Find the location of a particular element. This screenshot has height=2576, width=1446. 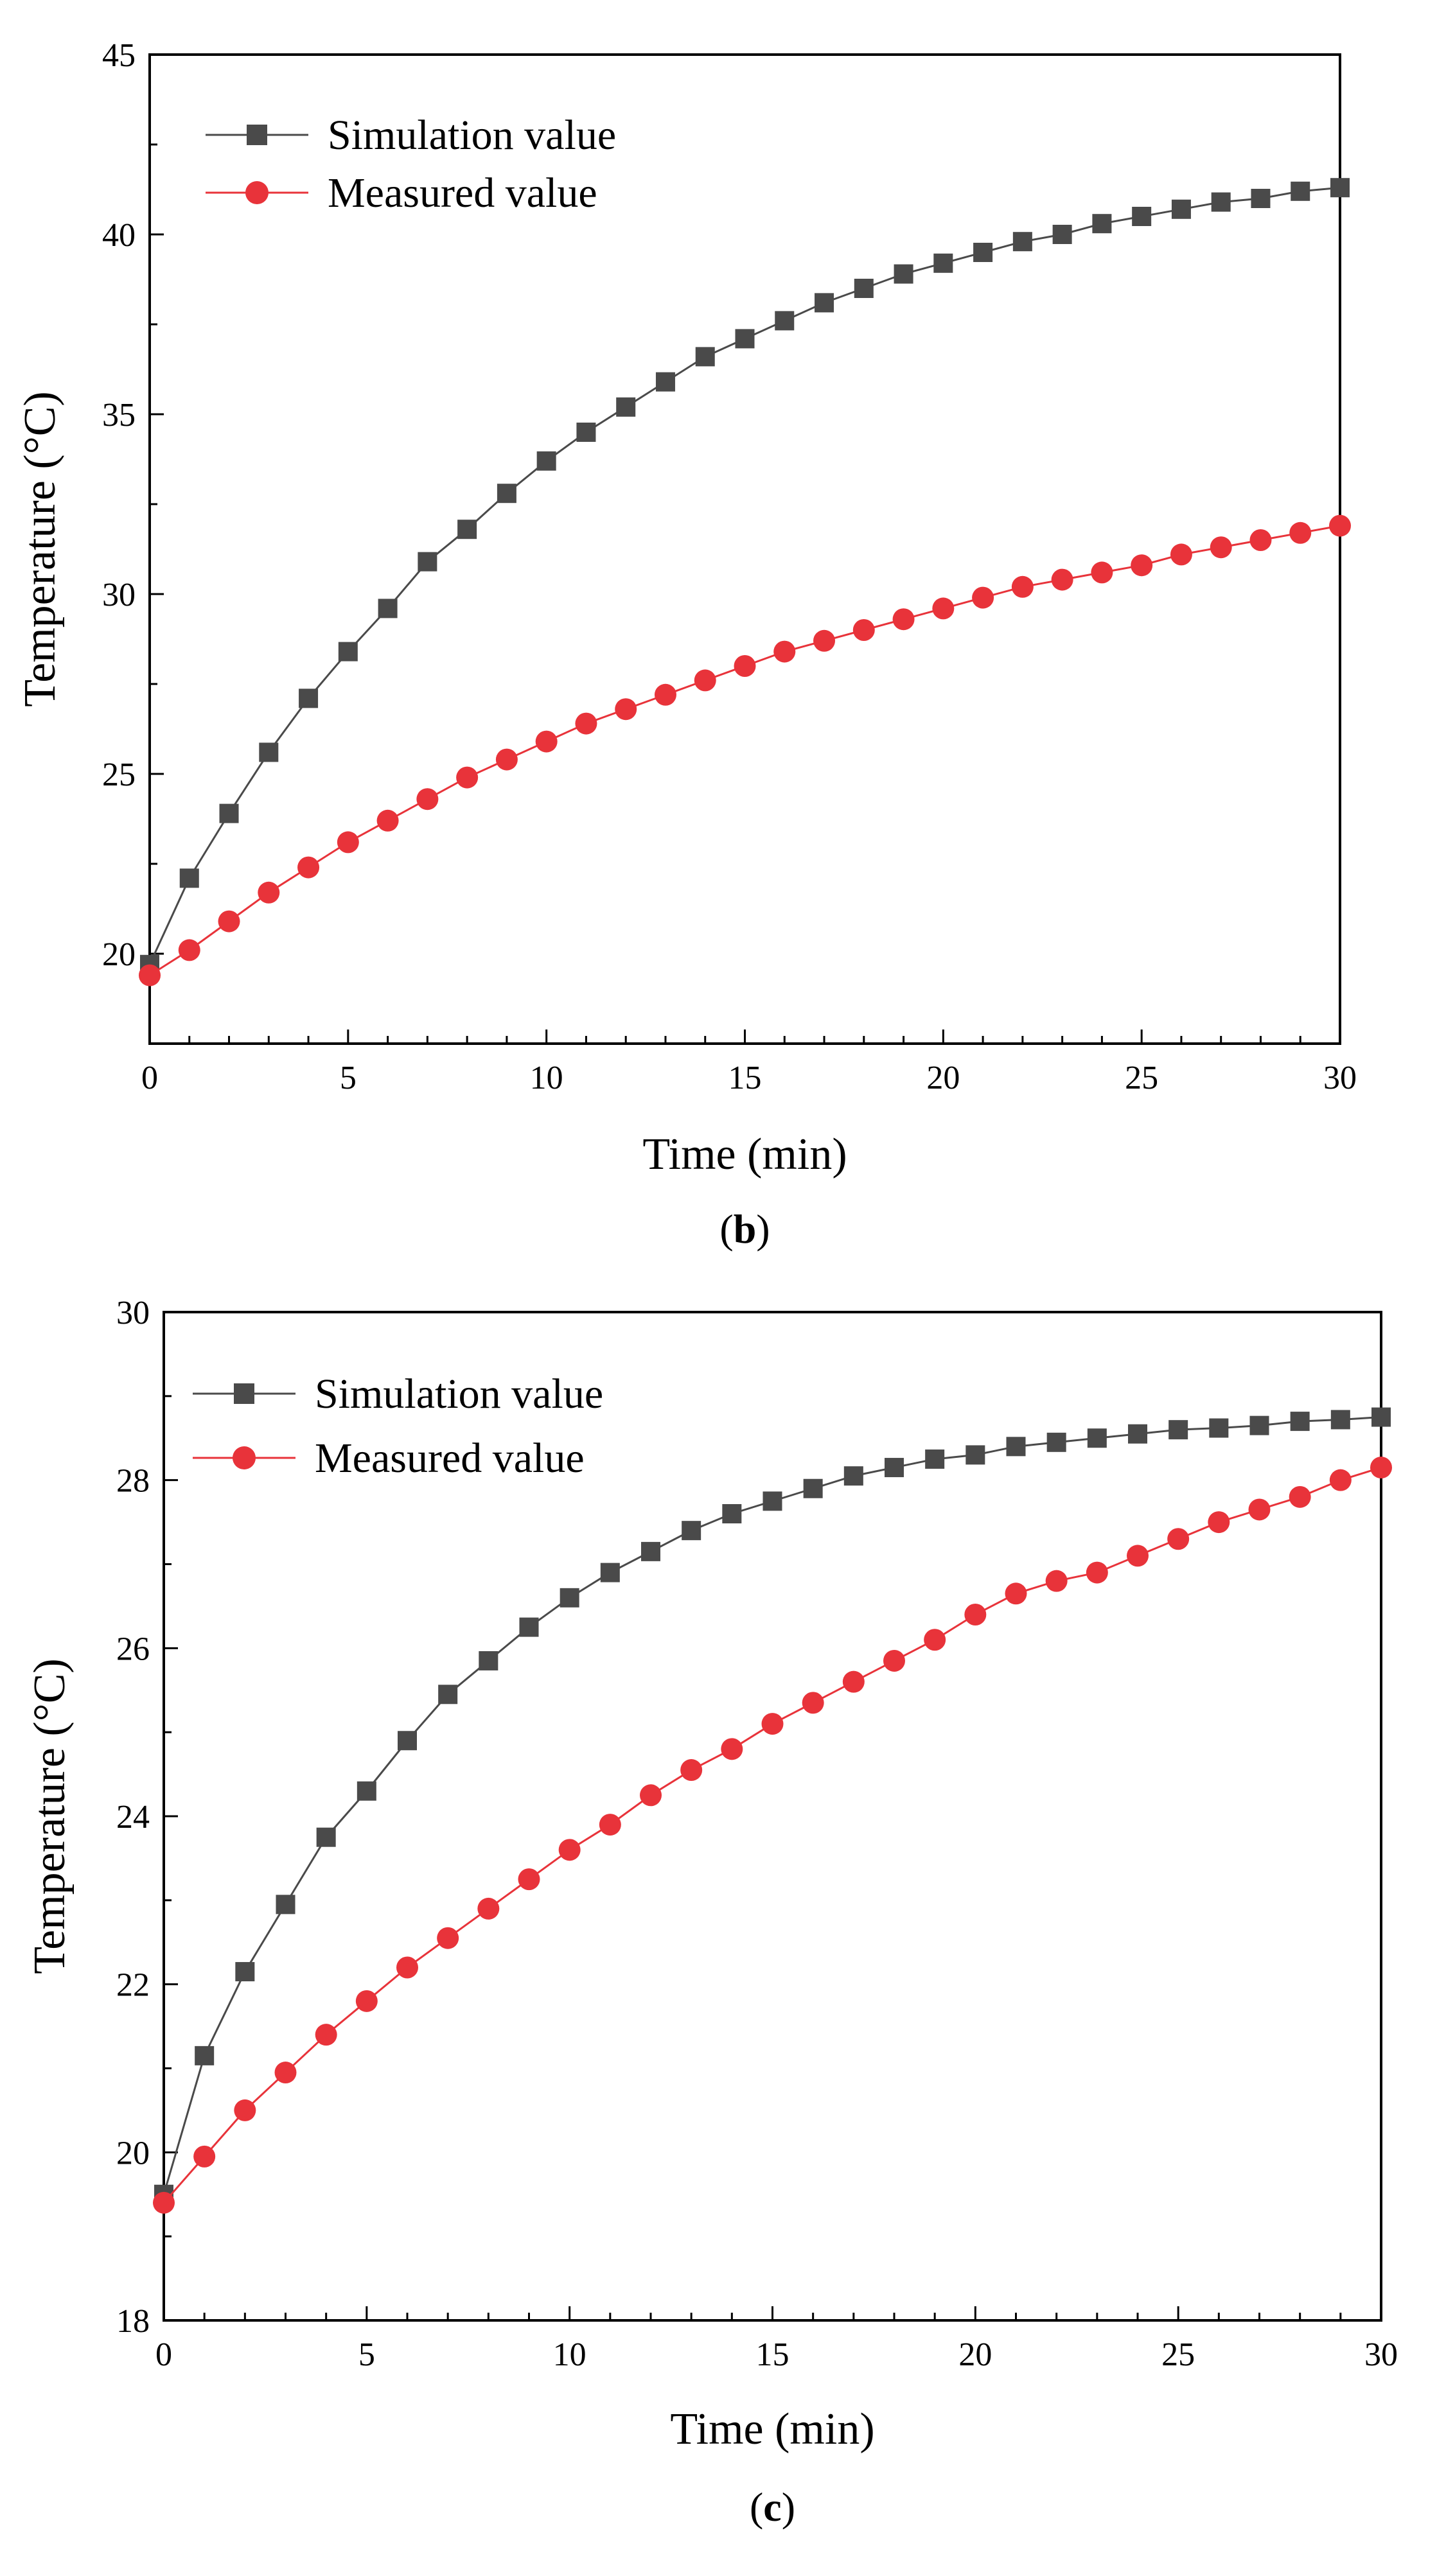

y-tick-label: 40 is located at coordinates (119, 235).